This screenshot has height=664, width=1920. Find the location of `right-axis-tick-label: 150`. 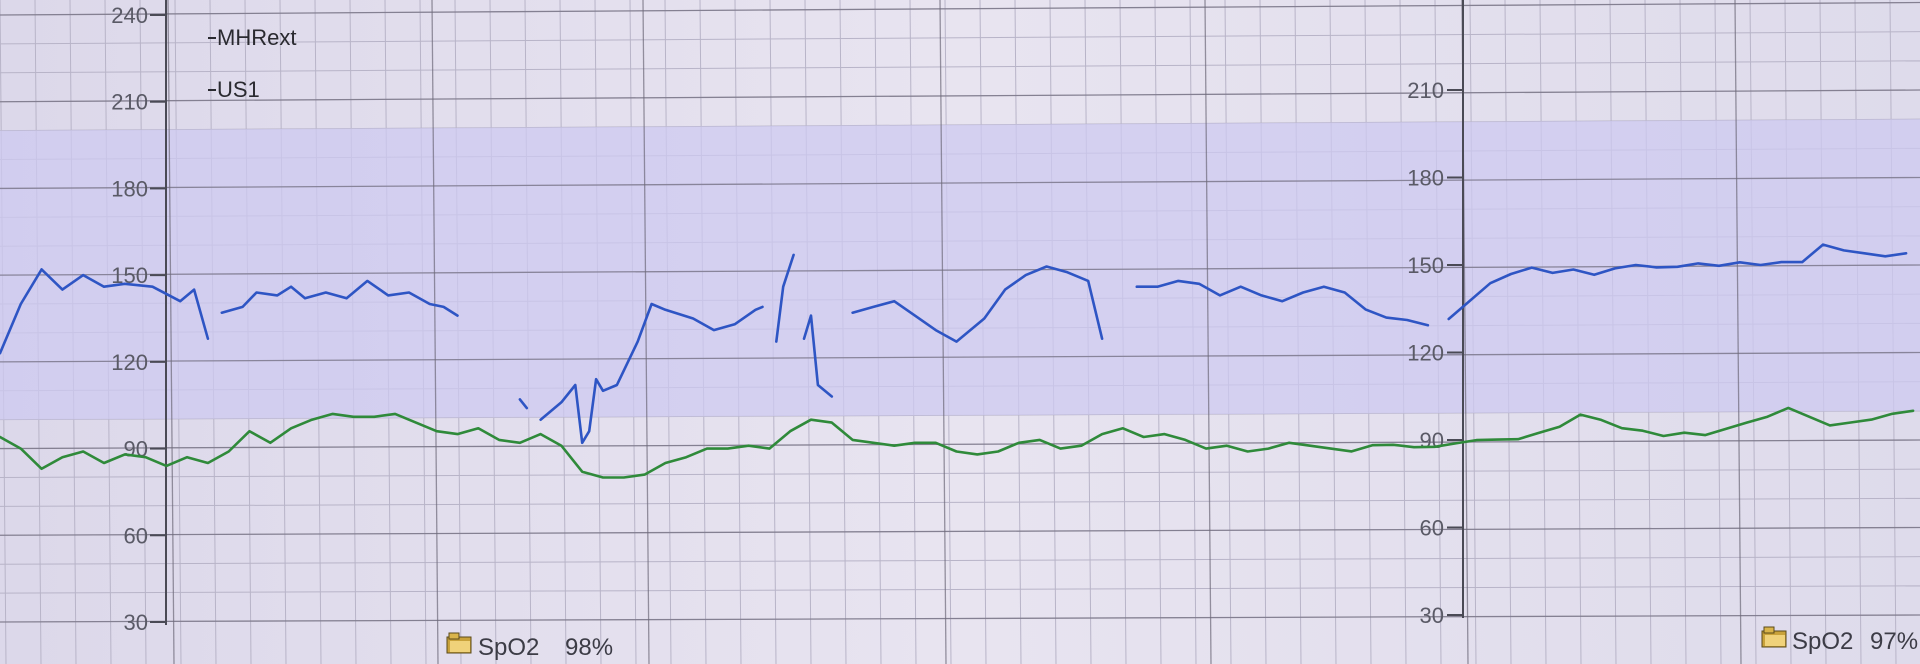

right-axis-tick-label: 150 is located at coordinates (1425, 265).